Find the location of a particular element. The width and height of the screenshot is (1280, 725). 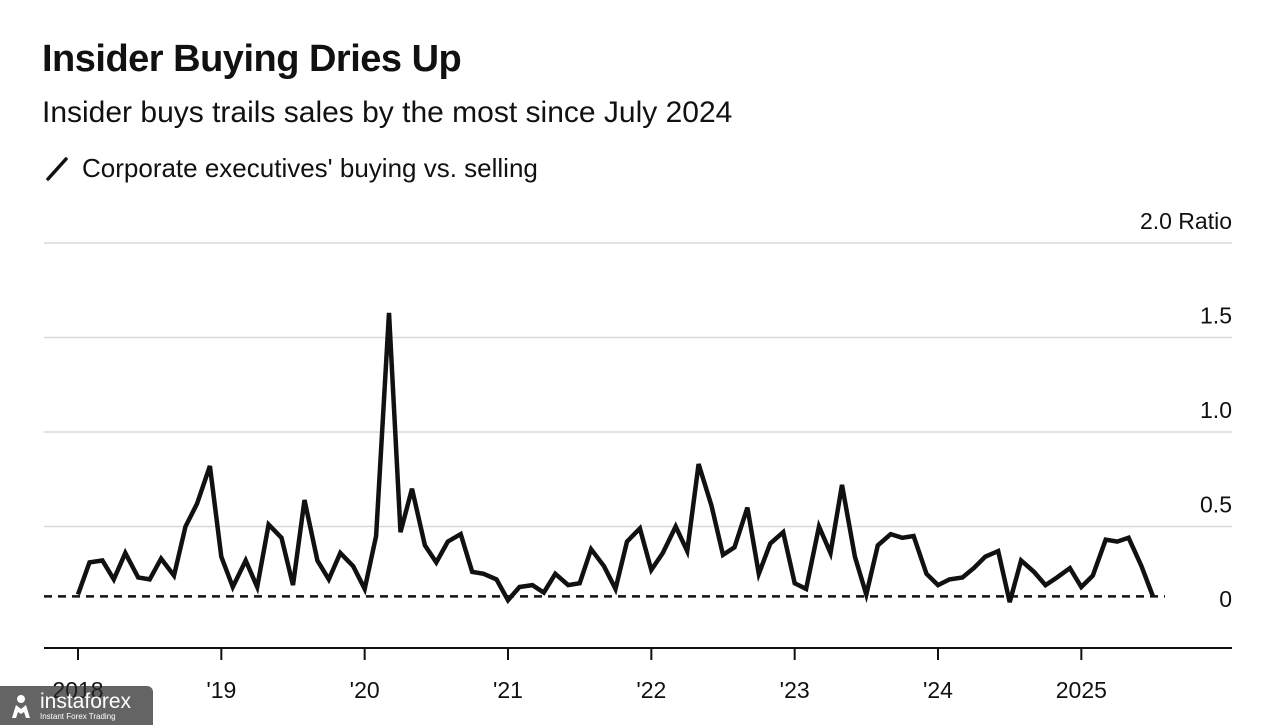

watermark-brand: instaforex is located at coordinates (86, 701).